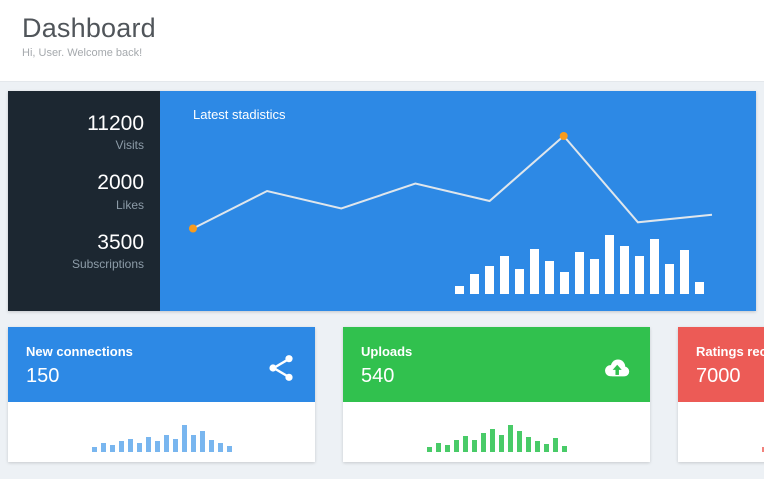 The width and height of the screenshot is (764, 479). Describe the element at coordinates (43, 376) in the screenshot. I see `card-value: 150` at that location.